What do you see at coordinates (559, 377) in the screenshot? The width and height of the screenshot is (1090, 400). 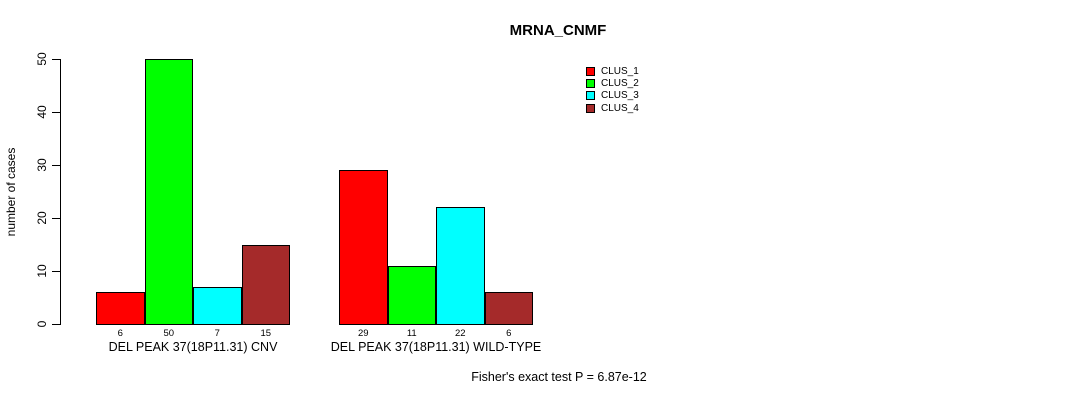 I see `fisher-test-annotation: Fisher's exact test P = 6.87e-12` at bounding box center [559, 377].